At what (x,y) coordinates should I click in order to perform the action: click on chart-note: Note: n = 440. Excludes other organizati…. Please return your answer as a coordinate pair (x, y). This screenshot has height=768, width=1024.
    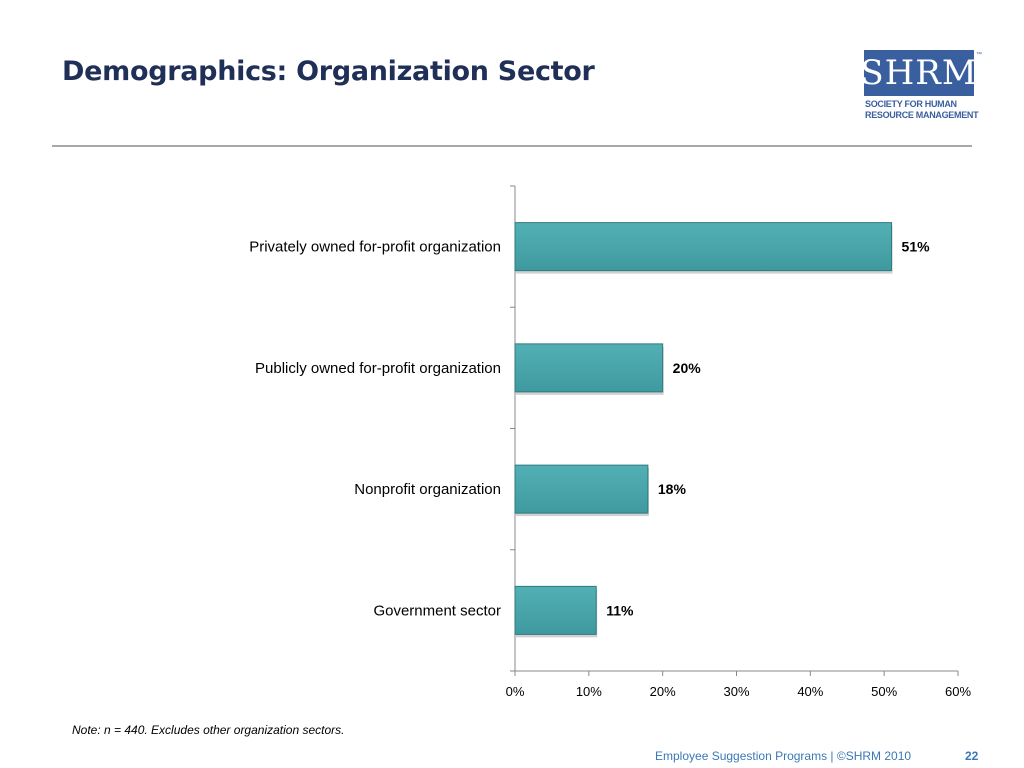
    Looking at the image, I should click on (208, 730).